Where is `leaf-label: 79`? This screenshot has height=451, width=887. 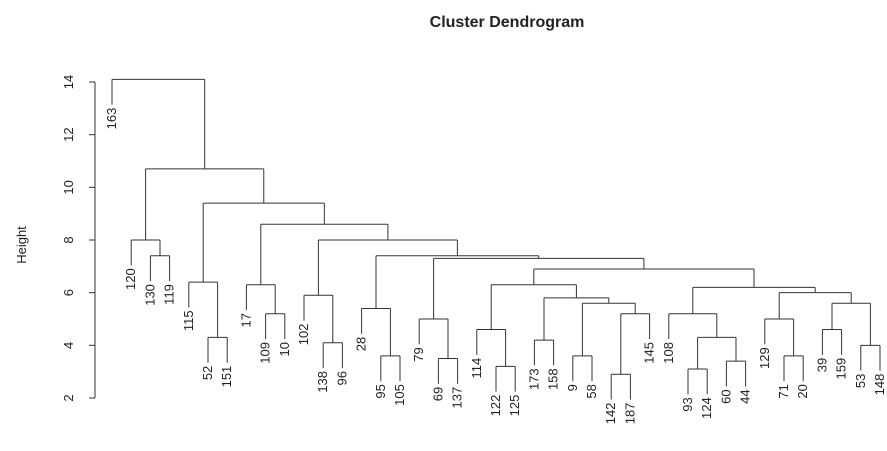
leaf-label: 79 is located at coordinates (418, 354).